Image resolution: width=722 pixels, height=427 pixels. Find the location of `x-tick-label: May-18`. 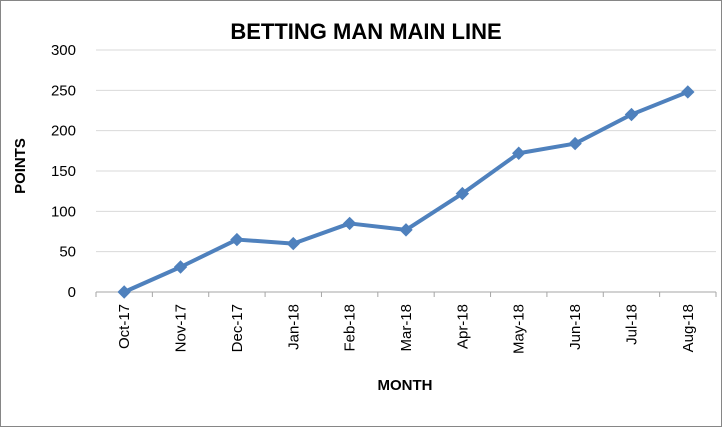

x-tick-label: May-18 is located at coordinates (519, 329).